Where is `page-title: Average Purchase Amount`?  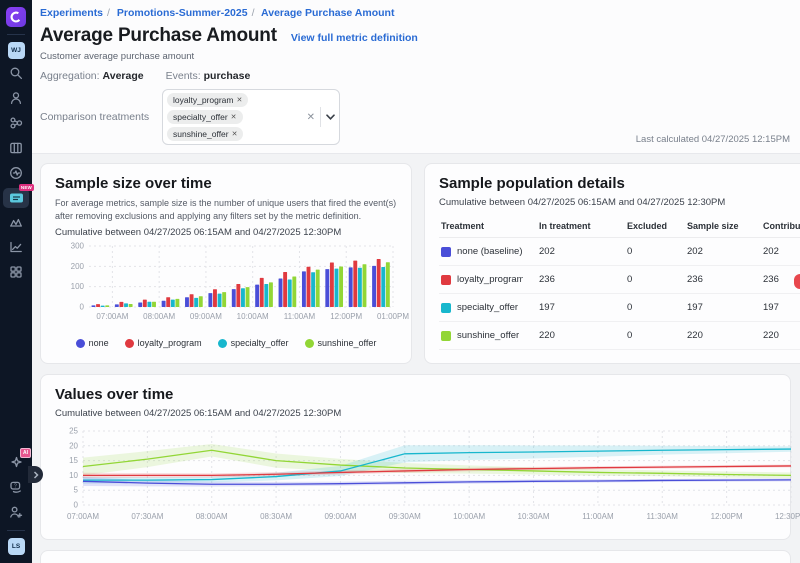 page-title: Average Purchase Amount is located at coordinates (158, 35).